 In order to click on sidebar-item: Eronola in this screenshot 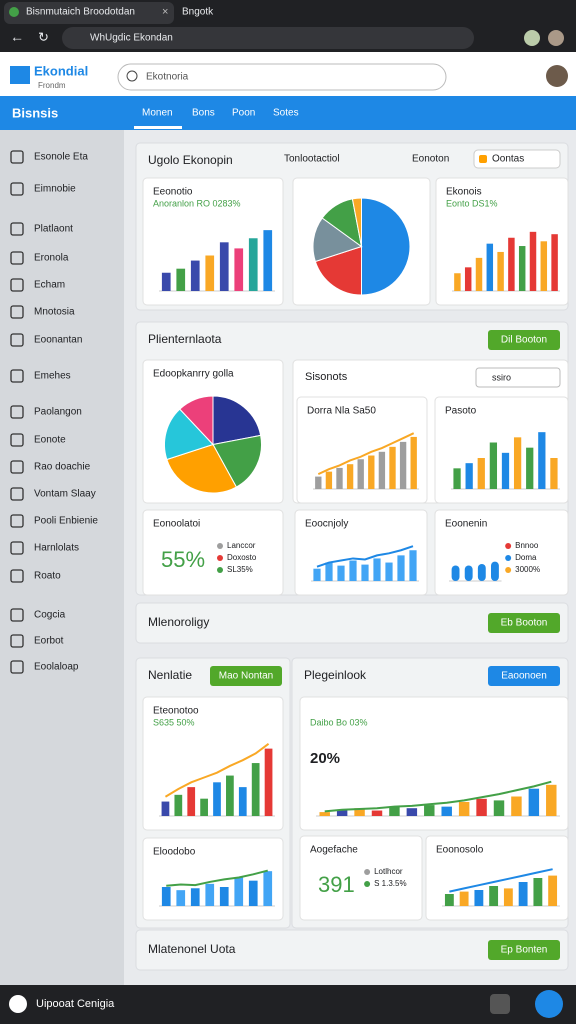, I will do `click(51, 258)`.